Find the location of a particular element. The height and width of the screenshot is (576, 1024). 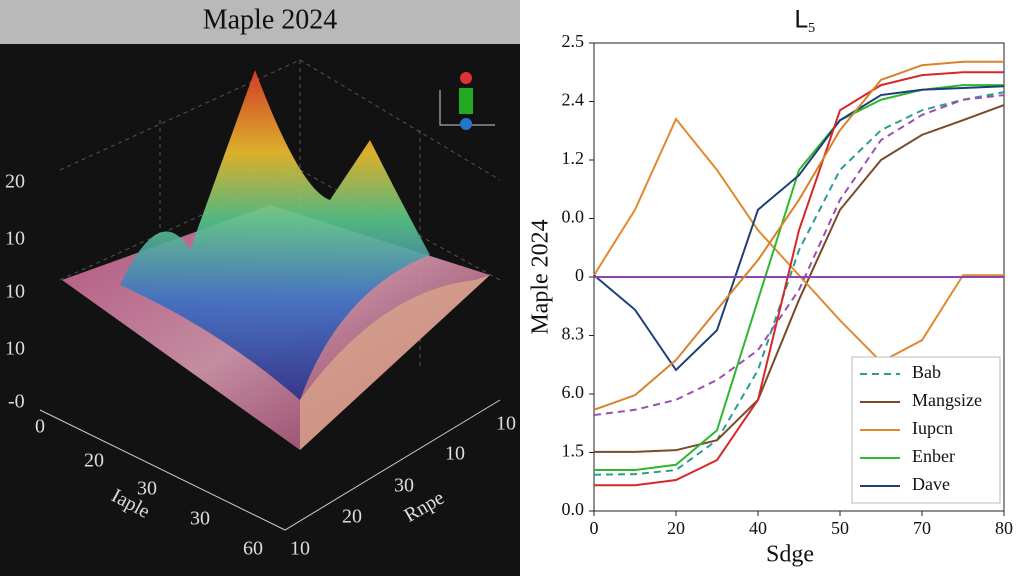

y-tick-label: 2.5 is located at coordinates (573, 41).